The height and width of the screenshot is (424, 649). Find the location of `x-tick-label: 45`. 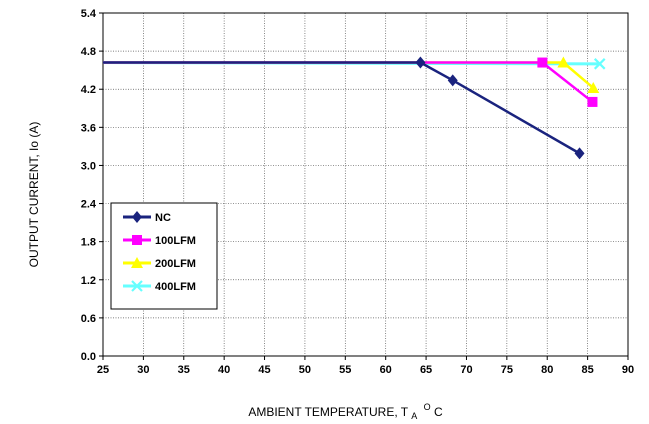

x-tick-label: 45 is located at coordinates (264, 370).